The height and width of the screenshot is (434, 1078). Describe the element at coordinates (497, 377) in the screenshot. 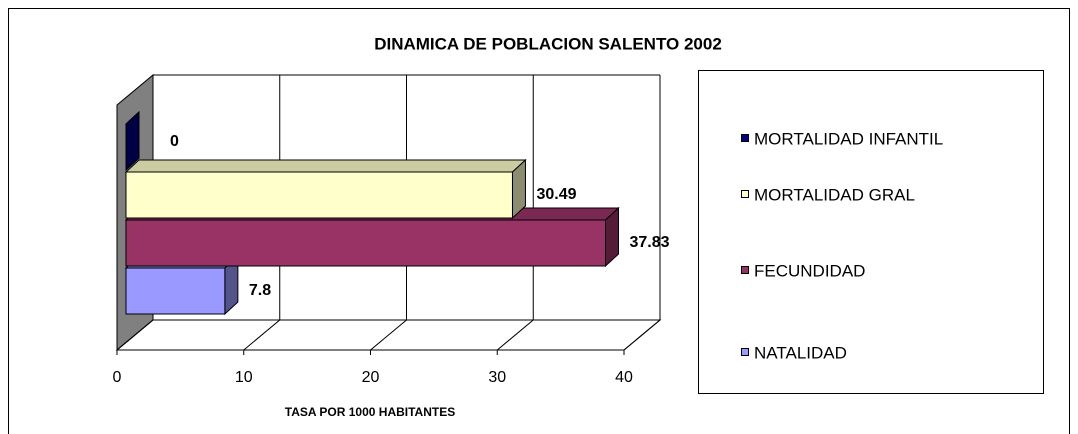

I see `x-tick-label: 30` at that location.